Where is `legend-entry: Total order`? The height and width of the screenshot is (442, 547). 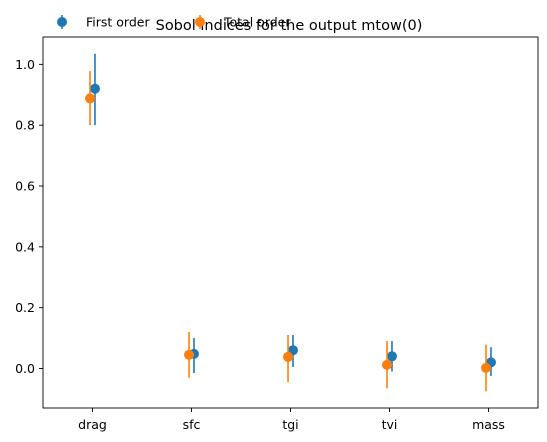
legend-entry: Total order is located at coordinates (243, 22).